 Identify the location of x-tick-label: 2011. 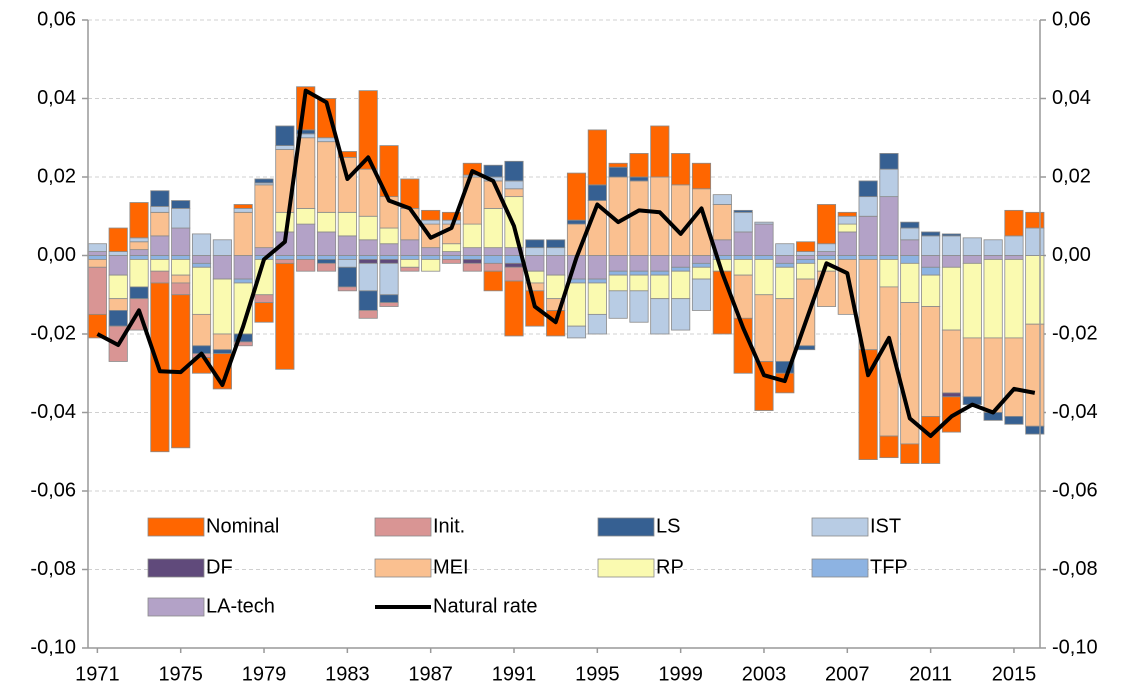
(930, 674).